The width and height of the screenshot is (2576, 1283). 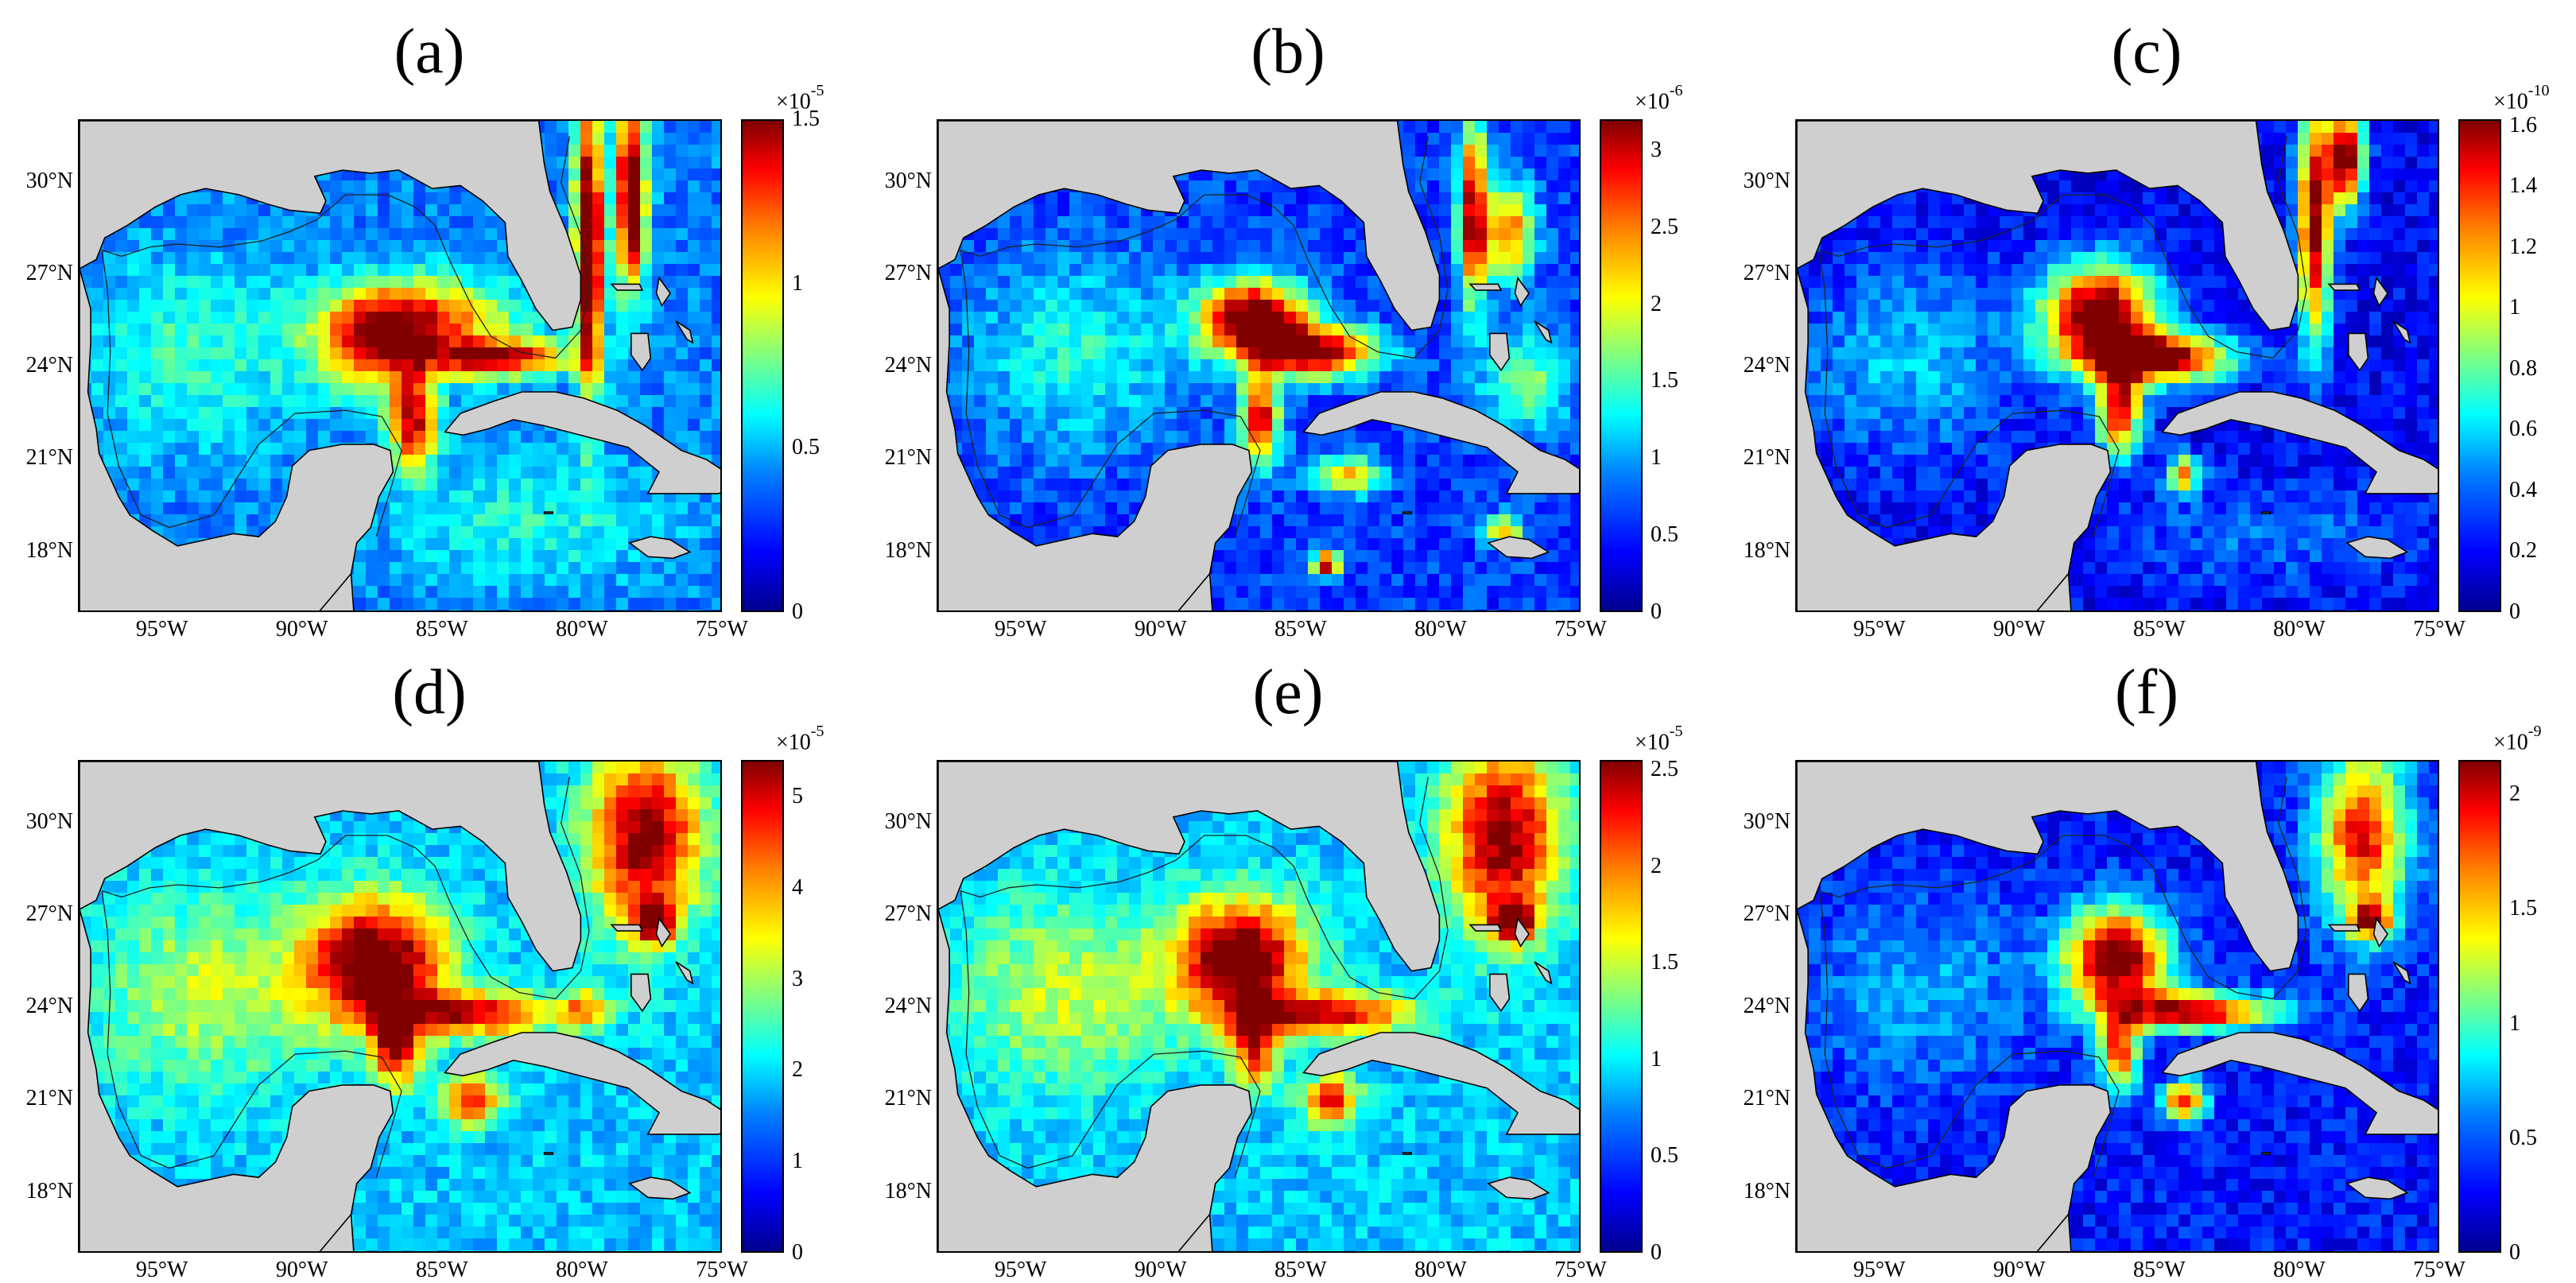 What do you see at coordinates (798, 796) in the screenshot?
I see `colorbar-tick-label: 5` at bounding box center [798, 796].